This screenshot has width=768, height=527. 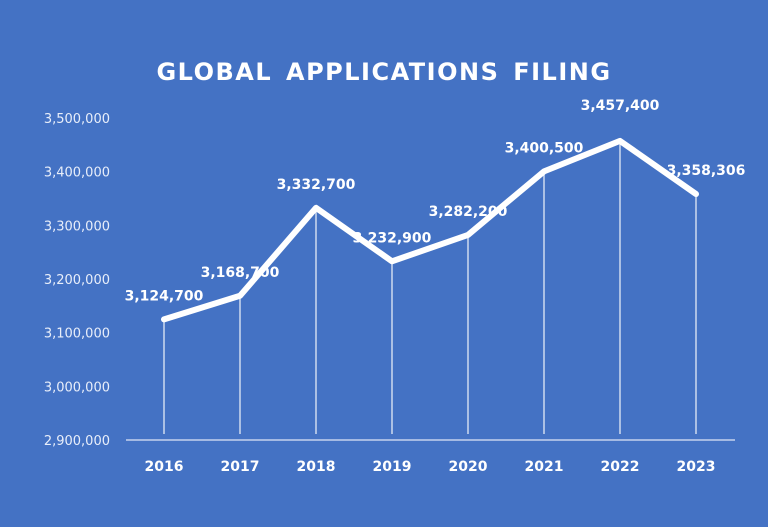 What do you see at coordinates (316, 185) in the screenshot?
I see `data-label: 3,332,700` at bounding box center [316, 185].